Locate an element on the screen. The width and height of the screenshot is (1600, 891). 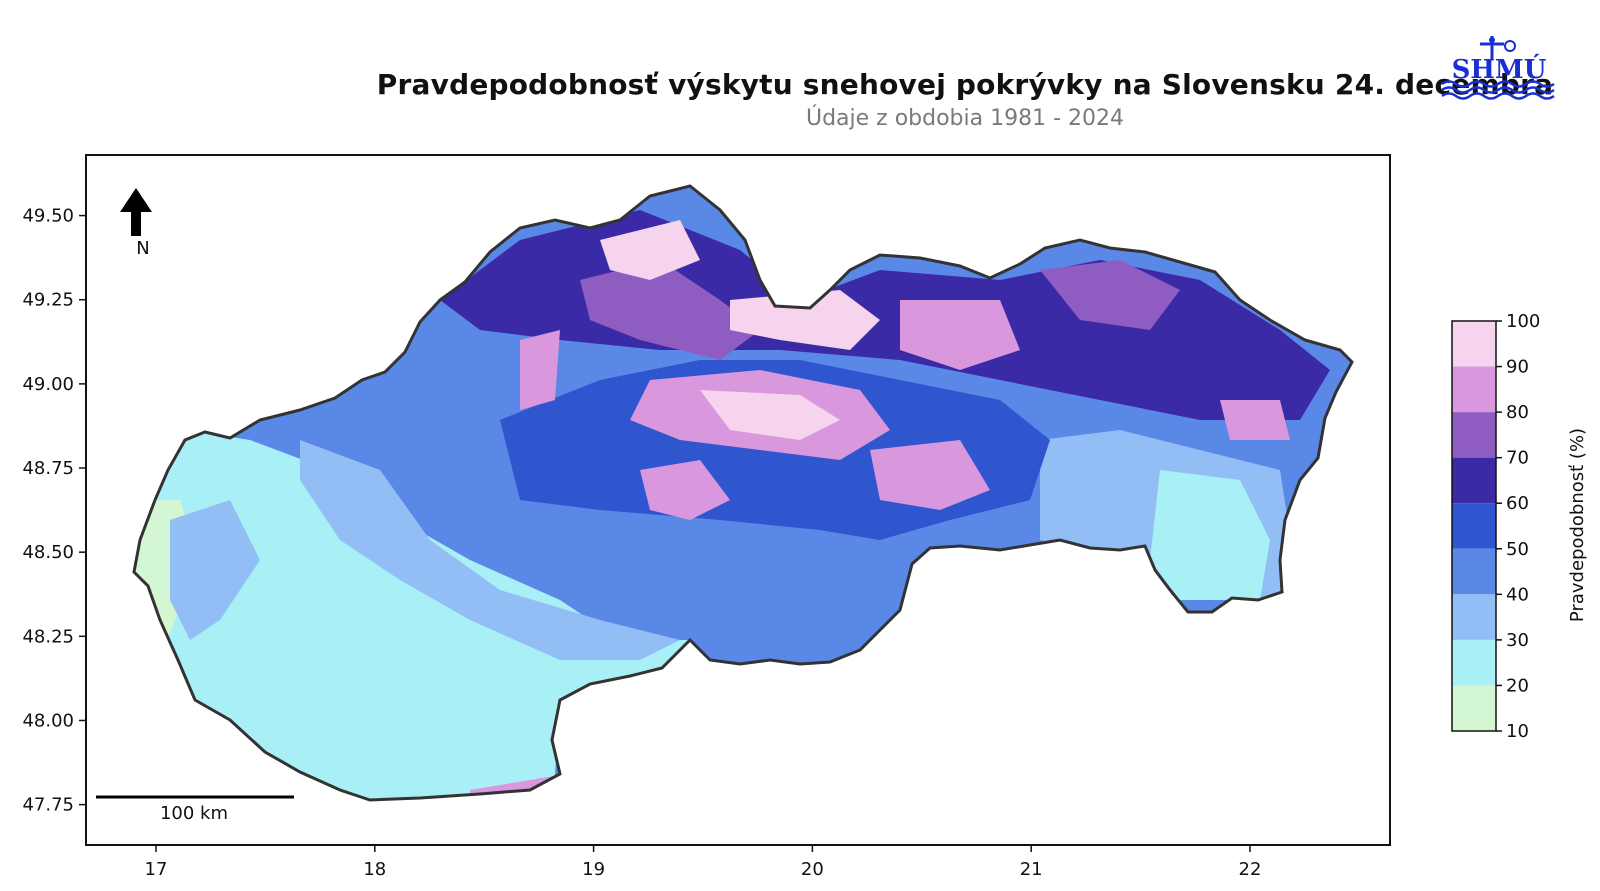
y-tick-label: 48.25 is located at coordinates (48, 636).